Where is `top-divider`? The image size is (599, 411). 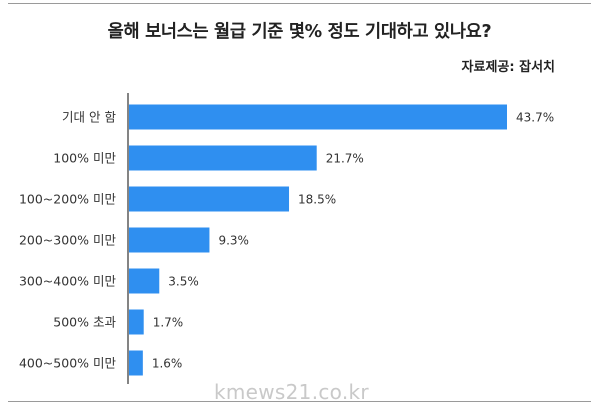 top-divider is located at coordinates (299, 3).